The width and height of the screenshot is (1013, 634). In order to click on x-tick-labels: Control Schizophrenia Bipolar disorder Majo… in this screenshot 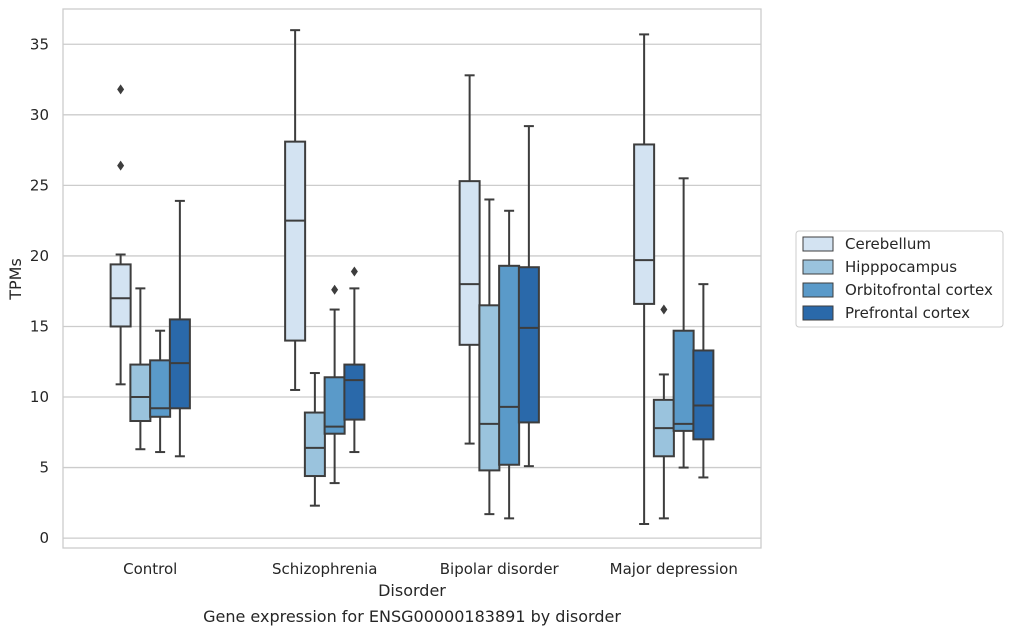, I will do `click(430, 569)`.